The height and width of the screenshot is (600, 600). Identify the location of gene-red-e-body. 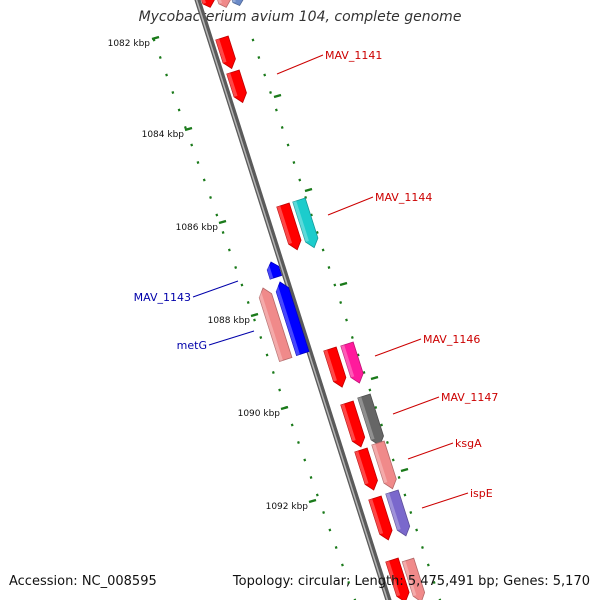
(366, 469).